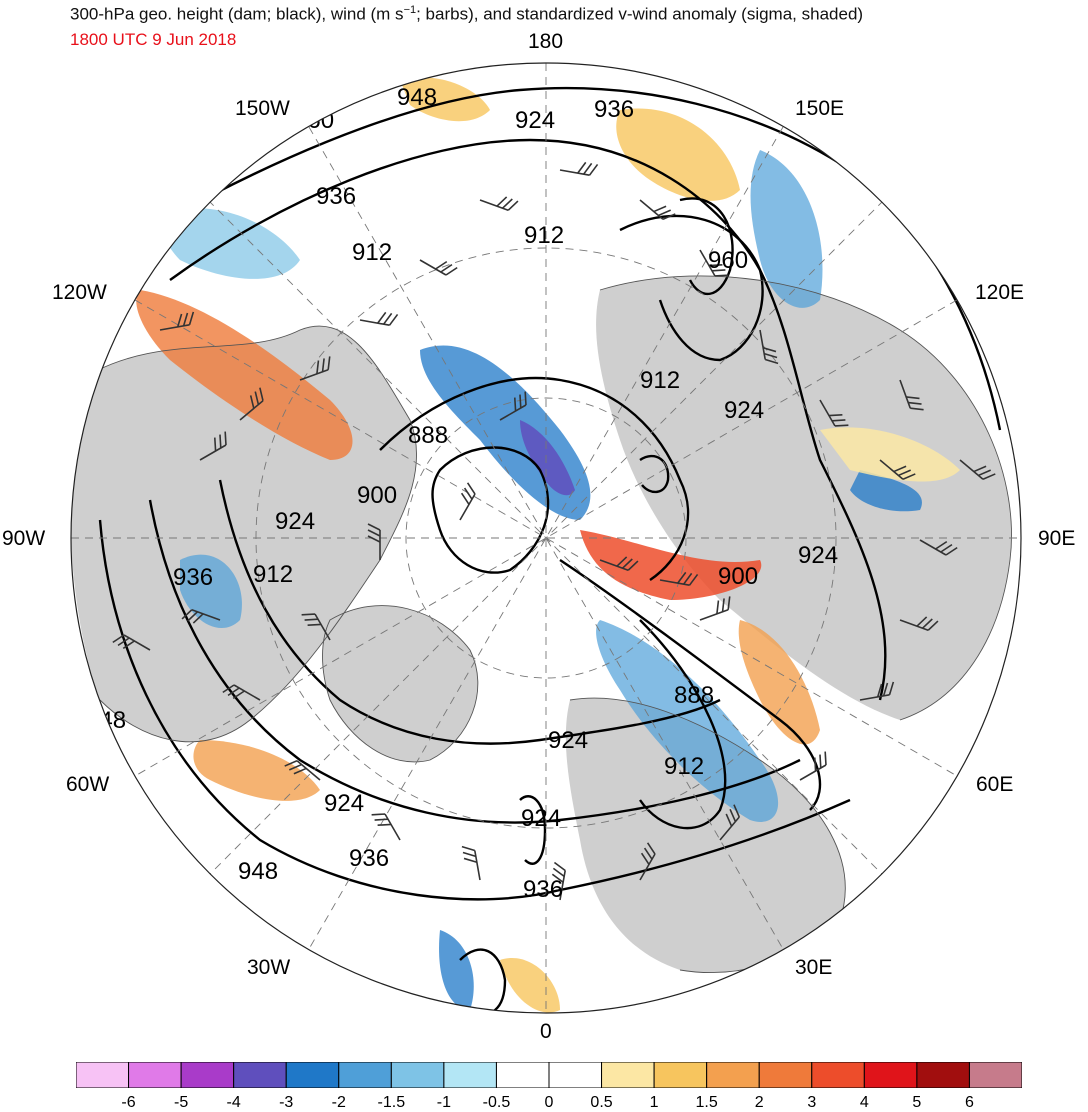 Image resolution: width=1088 pixels, height=1112 pixels. I want to click on lon-label-150e: 150E, so click(820, 108).